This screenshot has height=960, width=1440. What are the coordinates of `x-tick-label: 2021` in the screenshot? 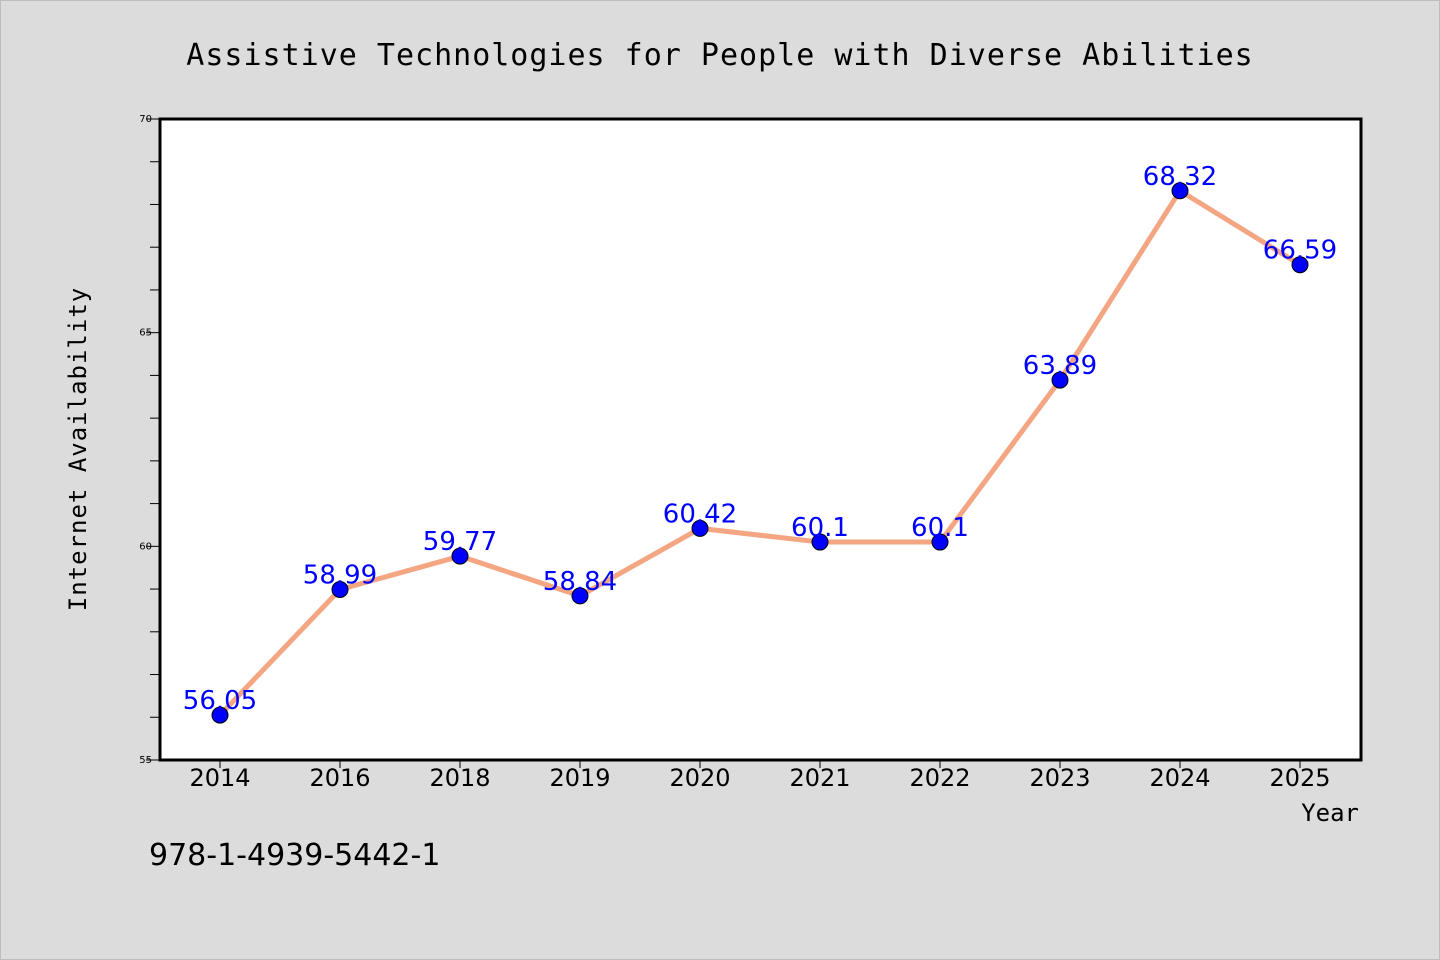 It's located at (819, 778).